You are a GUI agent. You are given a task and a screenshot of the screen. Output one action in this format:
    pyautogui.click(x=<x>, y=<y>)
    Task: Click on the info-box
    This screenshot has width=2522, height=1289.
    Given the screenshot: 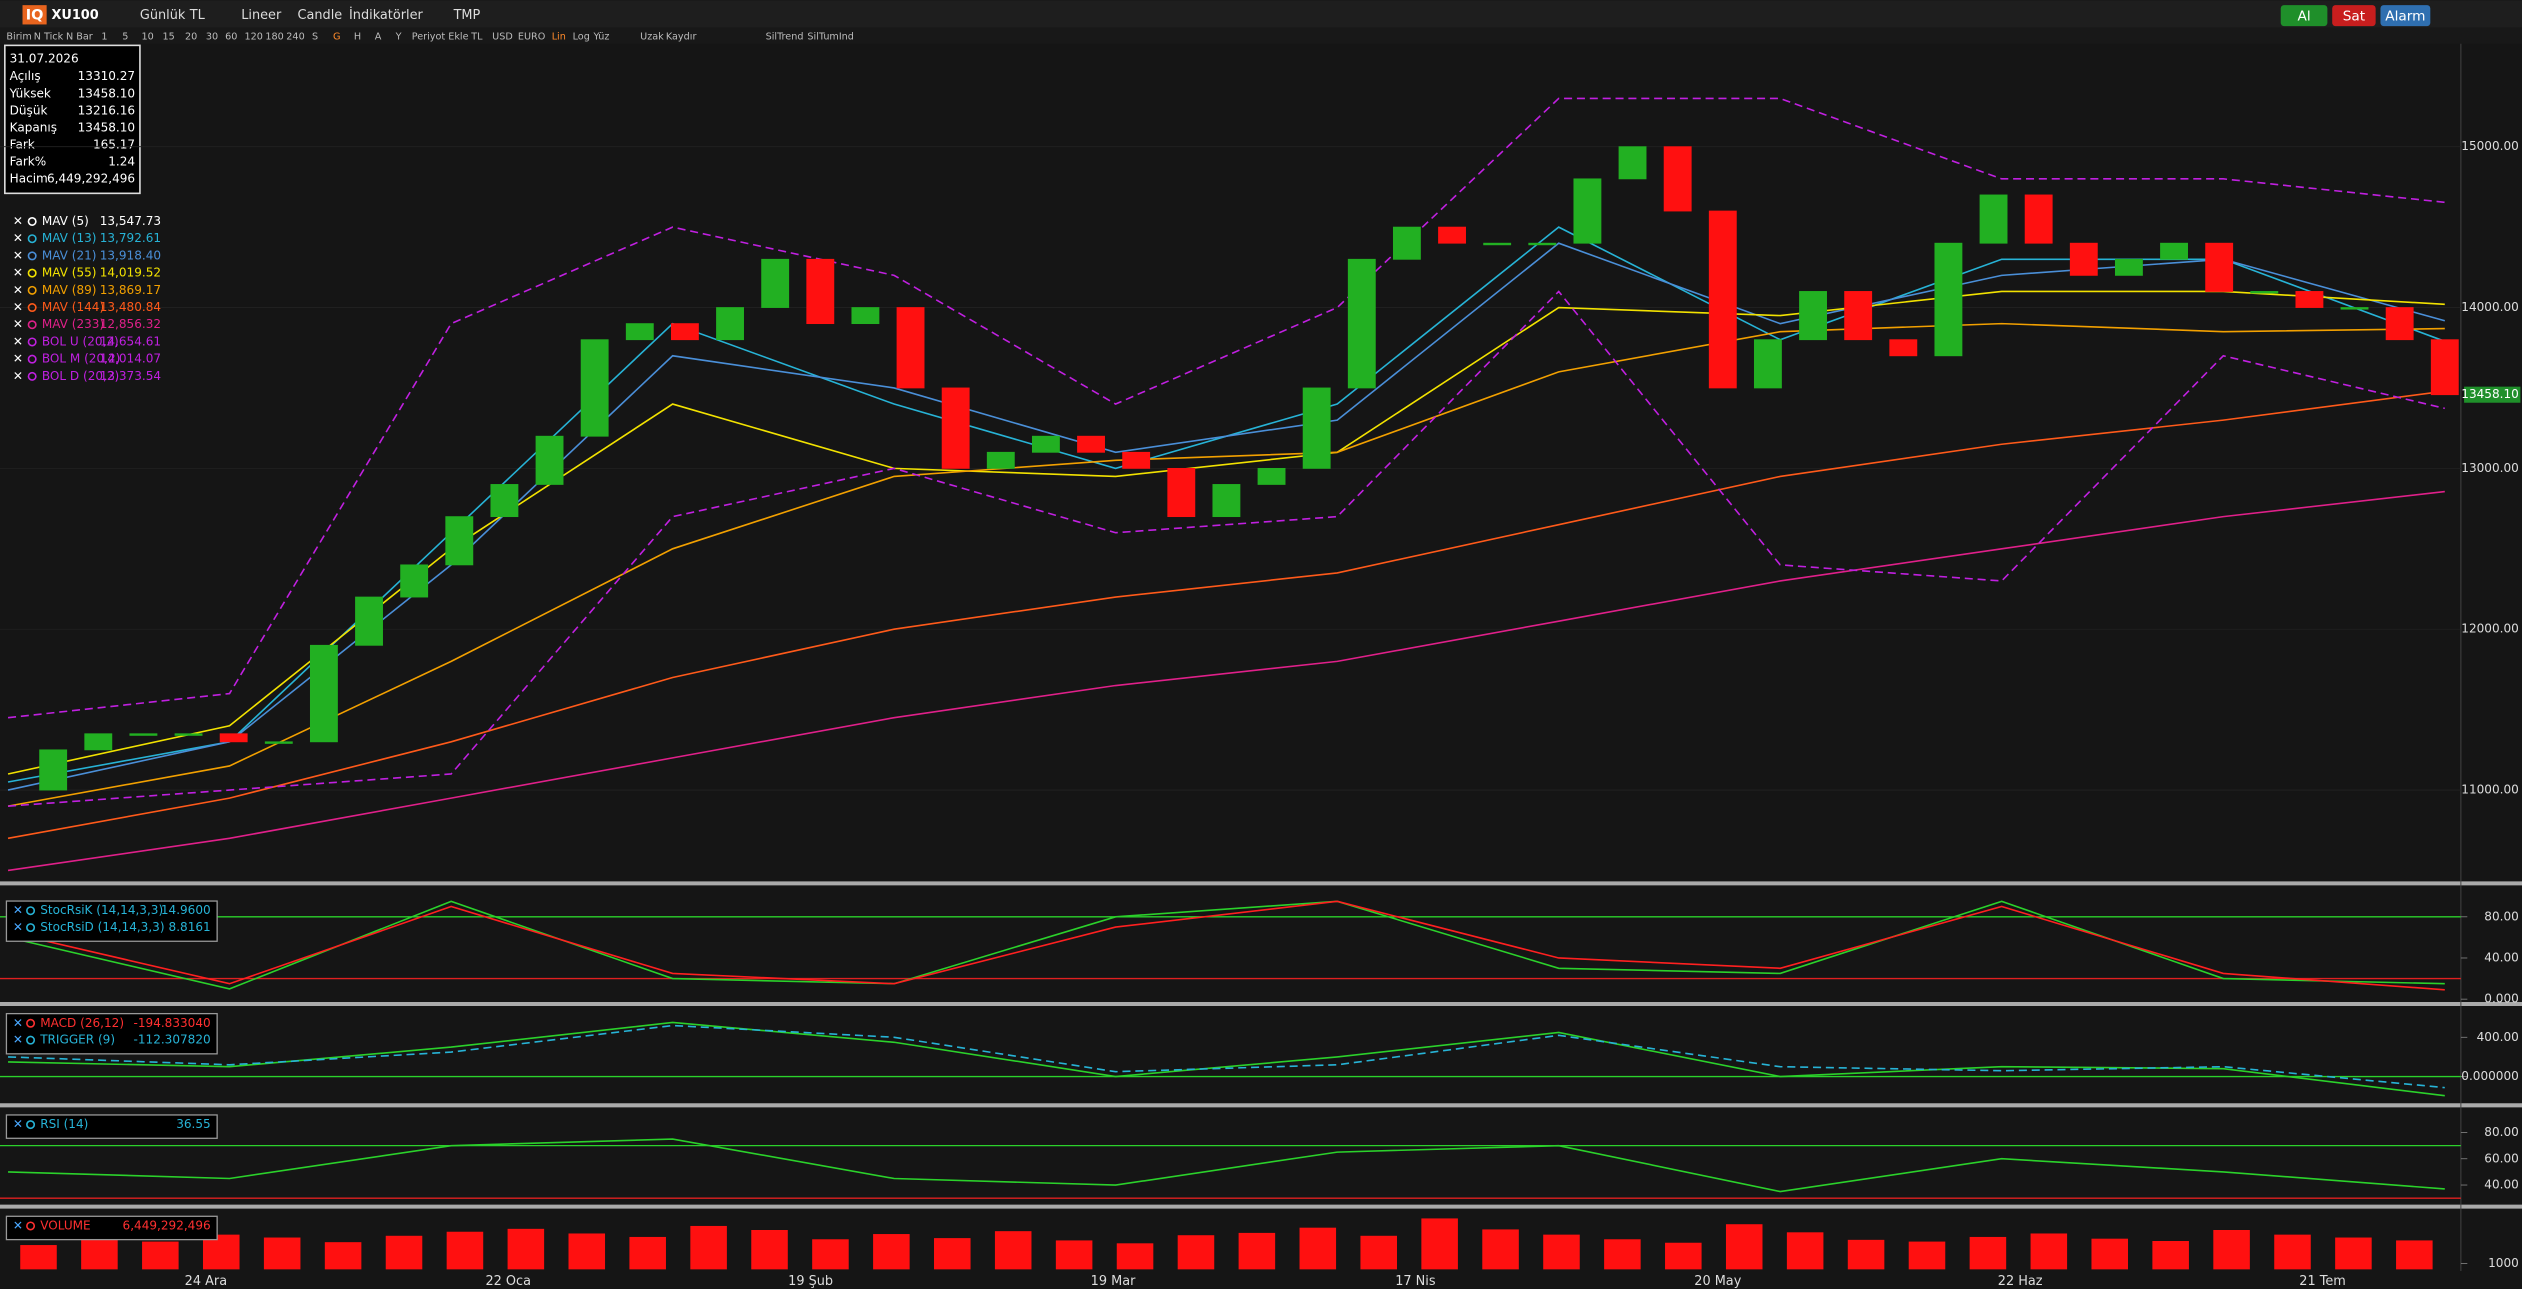 What is the action you would take?
    pyautogui.click(x=72, y=119)
    